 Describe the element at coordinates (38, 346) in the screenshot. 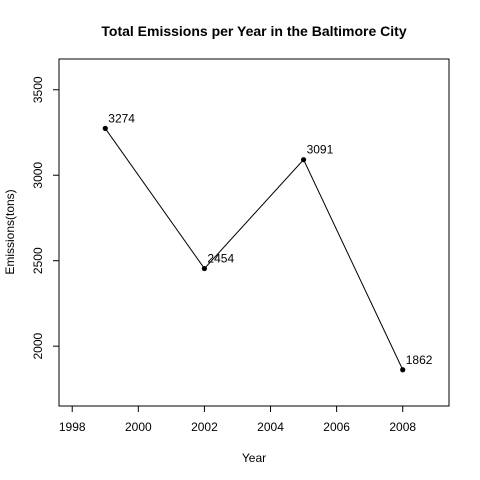

I see `y-tick-label: 2000` at that location.